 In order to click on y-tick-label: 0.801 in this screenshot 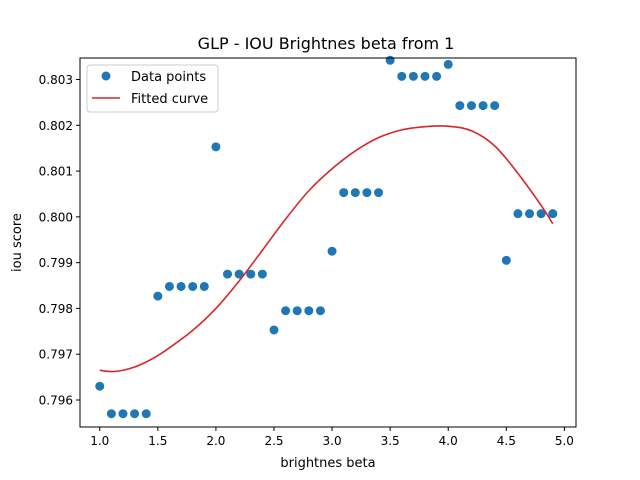, I will do `click(56, 172)`.